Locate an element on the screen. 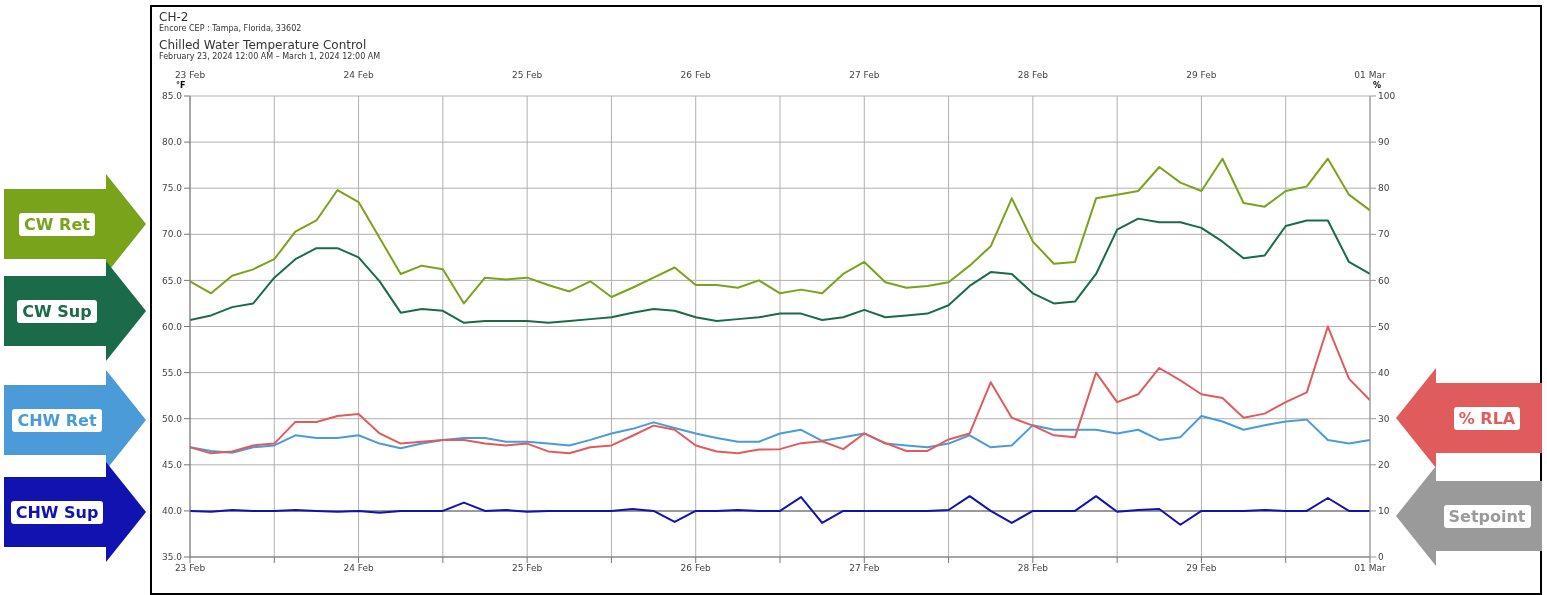  y2-tick-label: 20 is located at coordinates (1384, 464).